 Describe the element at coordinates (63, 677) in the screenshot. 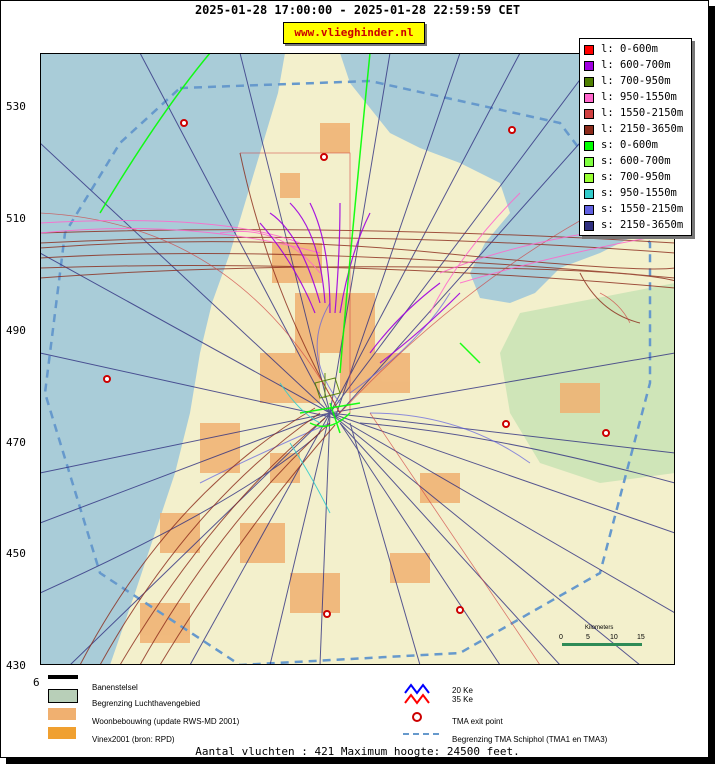

I see `runway-swatch` at that location.